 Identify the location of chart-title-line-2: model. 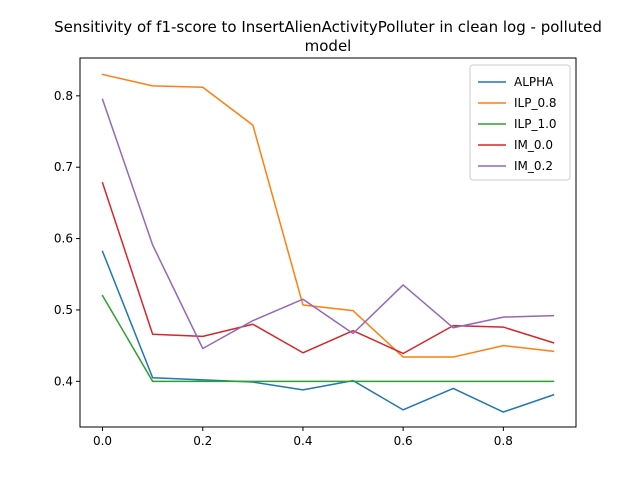
(328, 46).